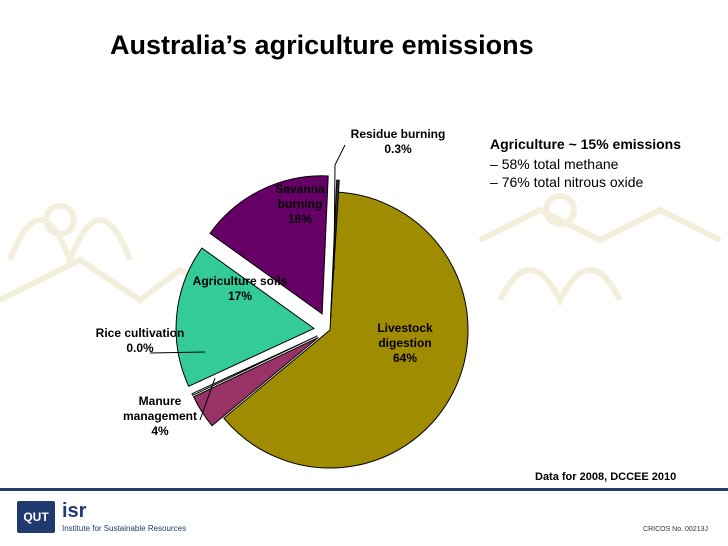 The image size is (728, 546). What do you see at coordinates (300, 204) in the screenshot?
I see `pie-label-savanna-burning: Savanna burning 16%` at bounding box center [300, 204].